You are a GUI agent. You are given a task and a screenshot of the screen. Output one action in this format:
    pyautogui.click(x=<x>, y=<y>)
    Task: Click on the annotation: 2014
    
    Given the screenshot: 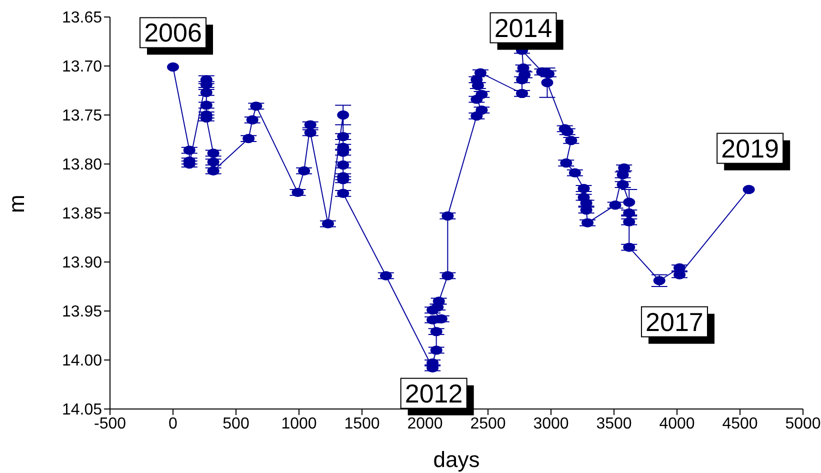 What is the action you would take?
    pyautogui.click(x=523, y=27)
    